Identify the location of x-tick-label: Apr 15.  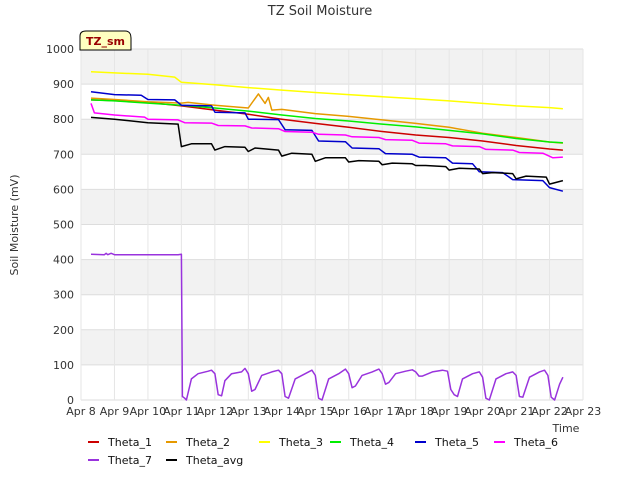
(315, 411).